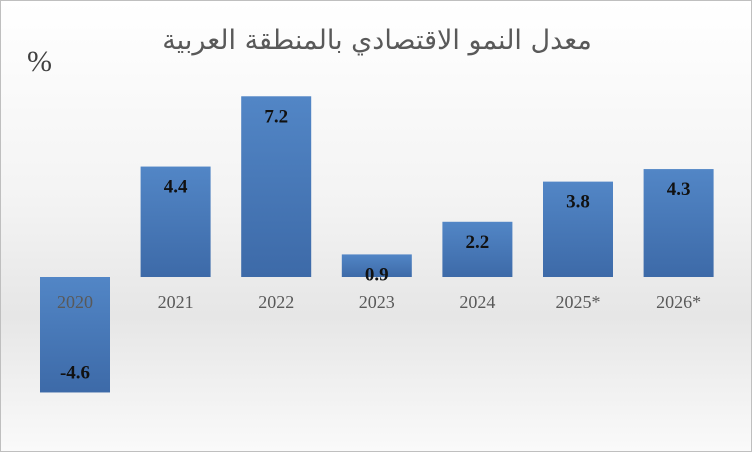  Describe the element at coordinates (578, 229) in the screenshot. I see `bar-2025*` at that location.